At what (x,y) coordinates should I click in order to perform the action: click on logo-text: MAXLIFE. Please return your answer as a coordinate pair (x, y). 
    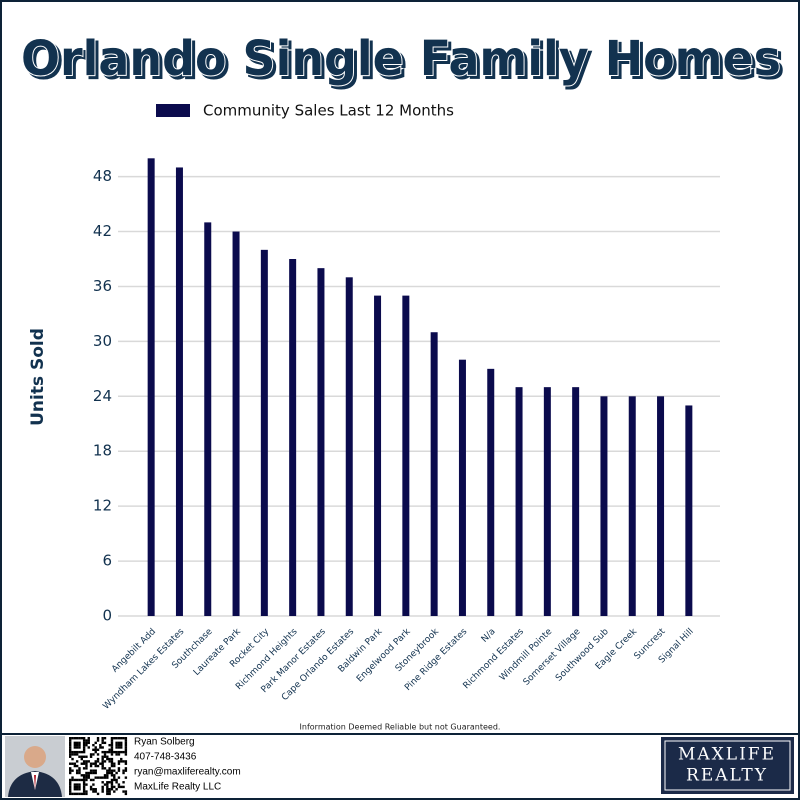
    Looking at the image, I should click on (727, 755).